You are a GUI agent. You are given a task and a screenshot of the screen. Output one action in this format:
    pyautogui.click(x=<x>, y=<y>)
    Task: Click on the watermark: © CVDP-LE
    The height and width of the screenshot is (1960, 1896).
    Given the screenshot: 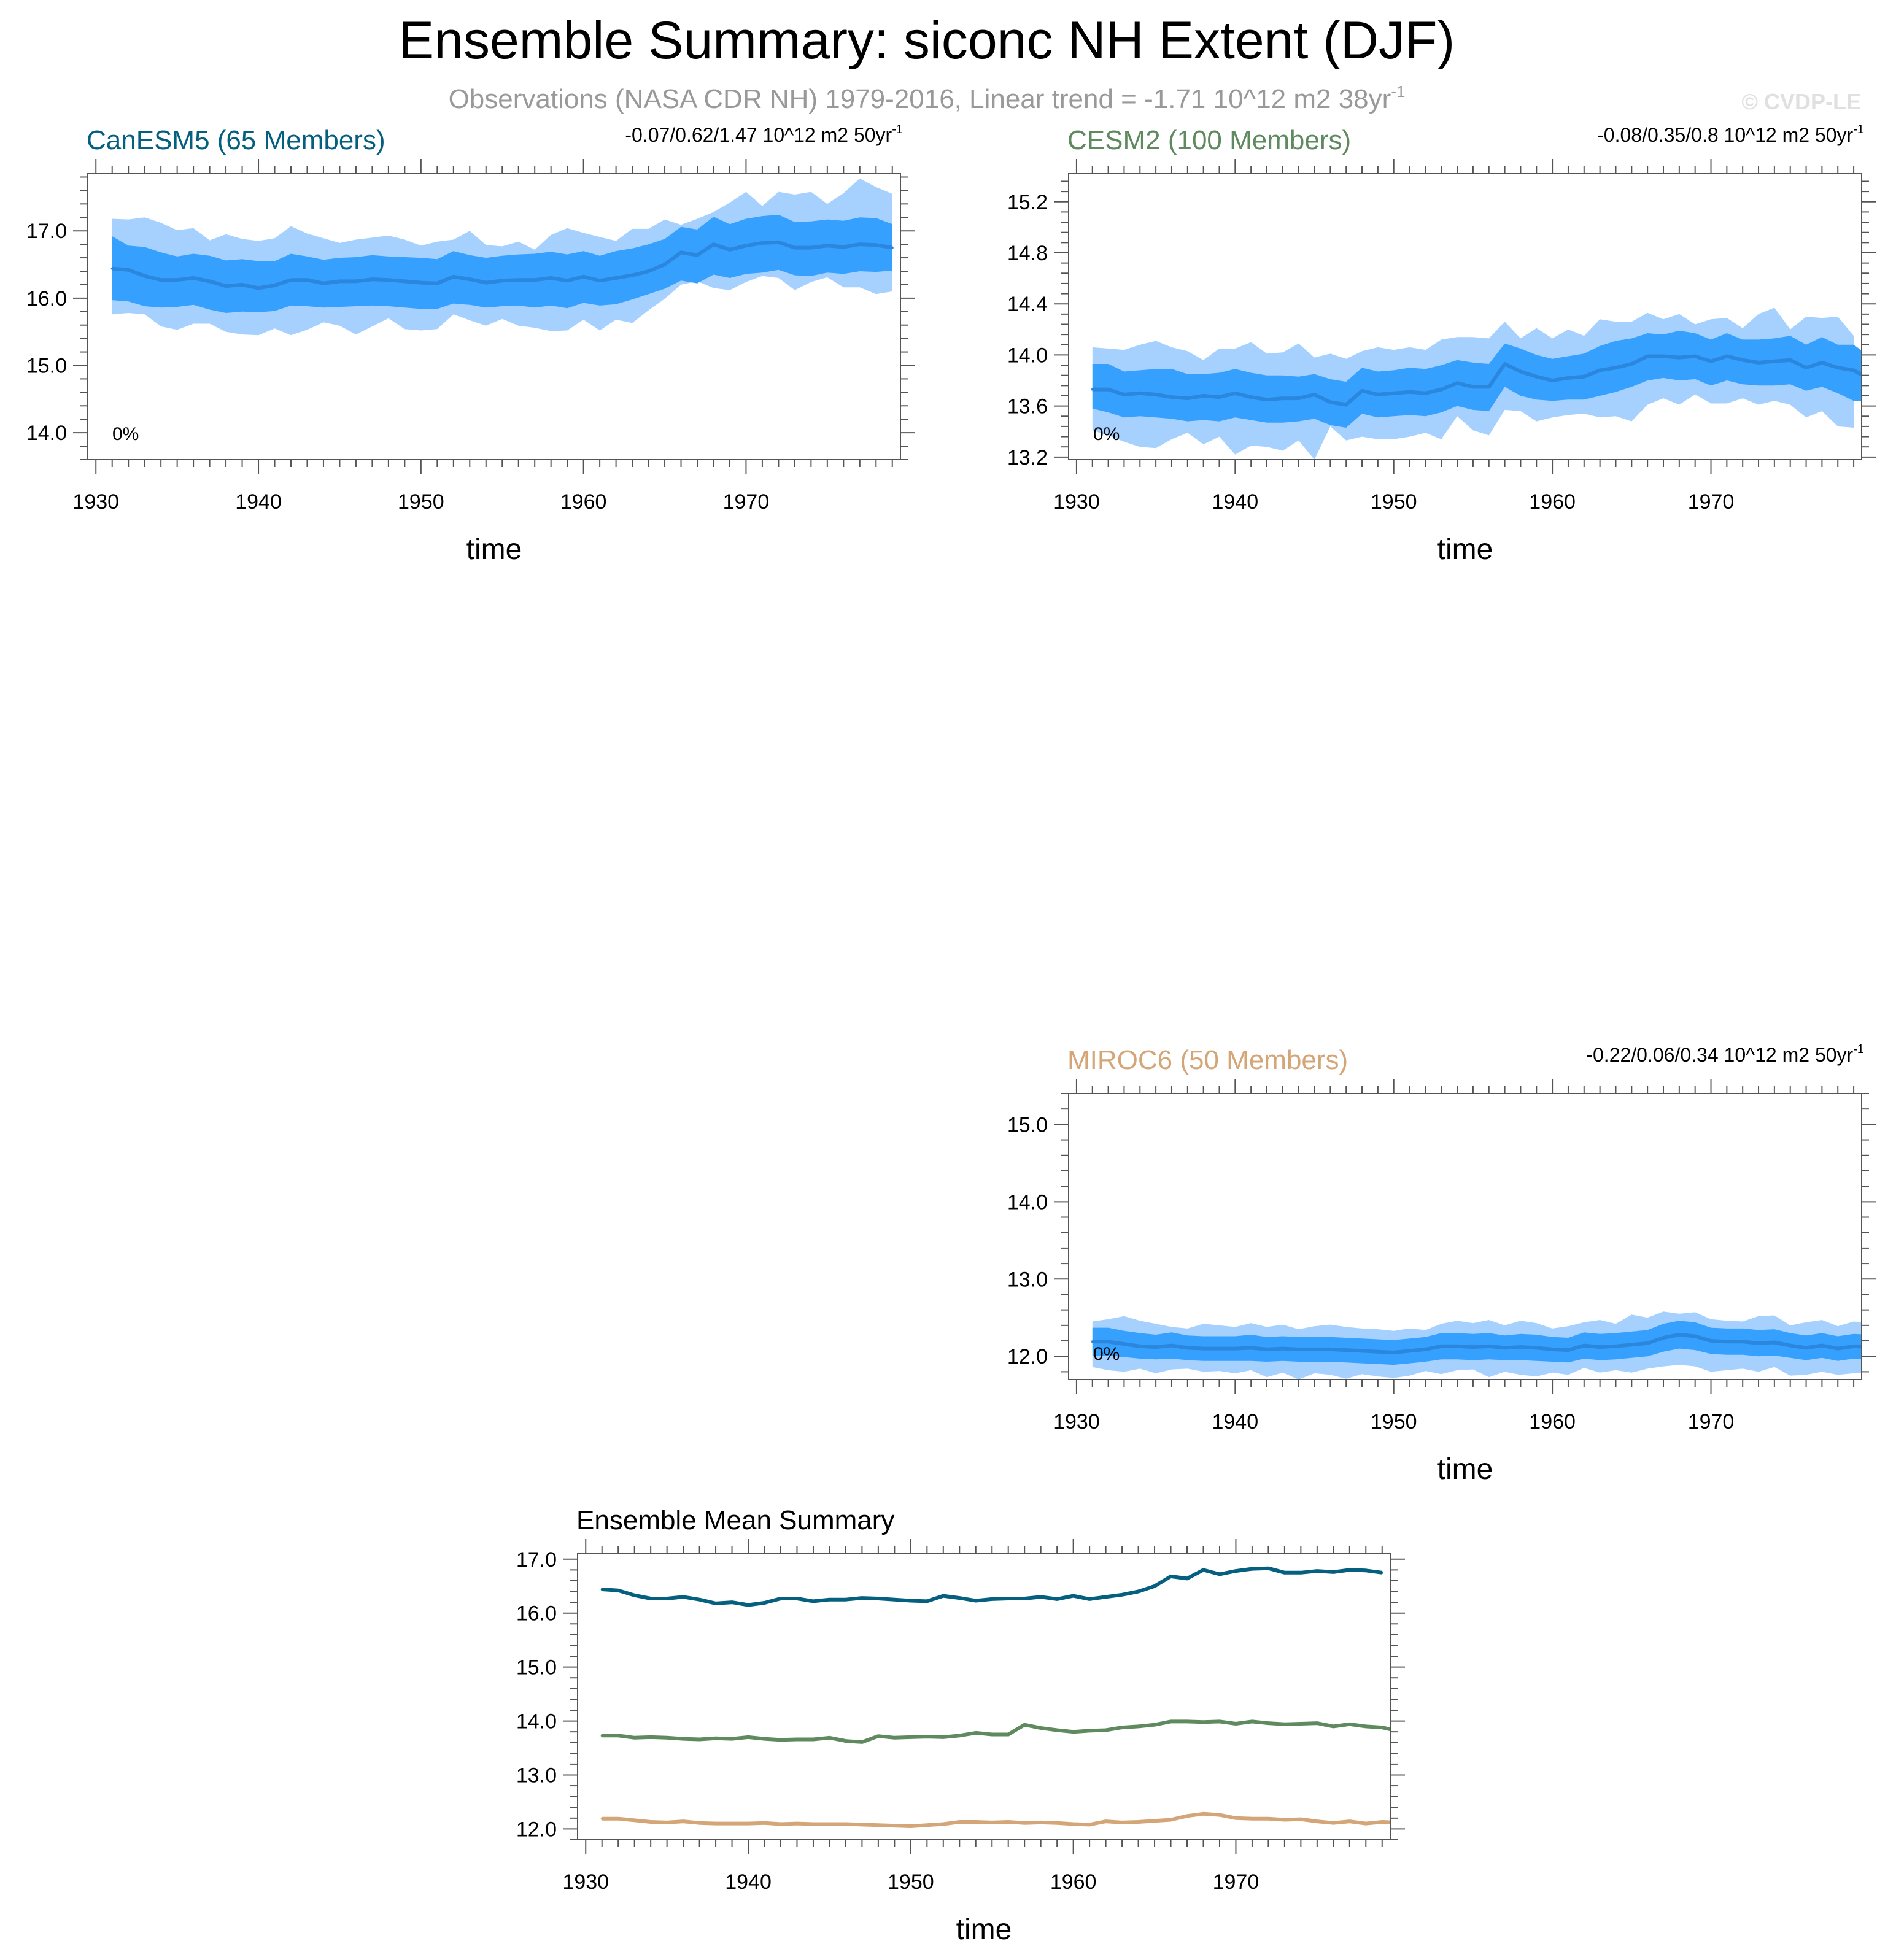 What is the action you would take?
    pyautogui.click(x=1801, y=101)
    